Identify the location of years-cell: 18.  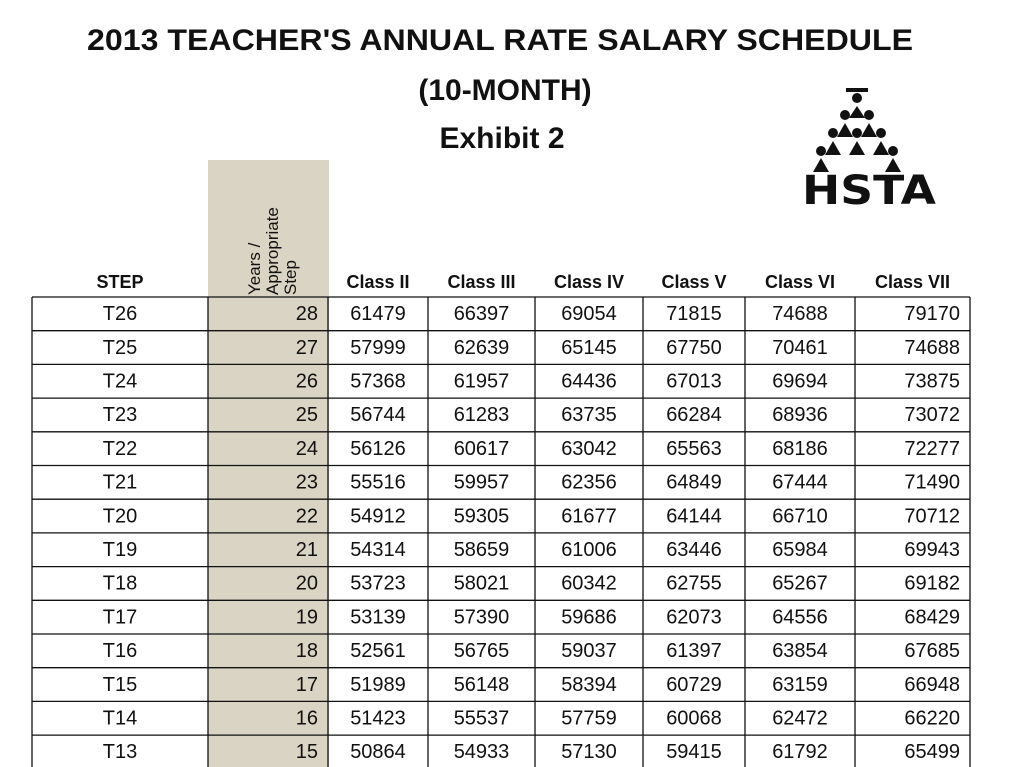
(307, 651).